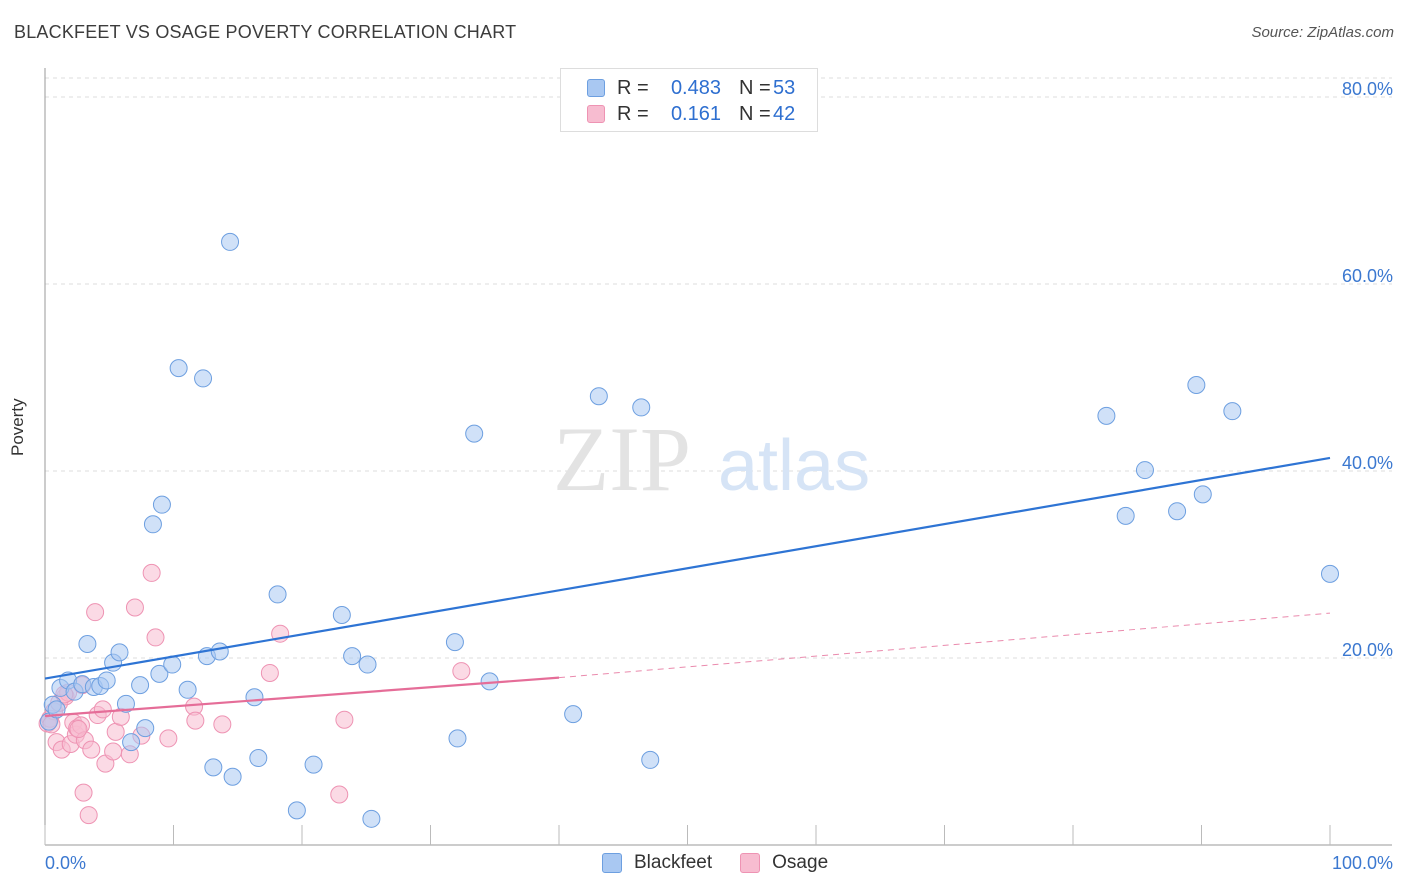 The image size is (1406, 892). I want to click on legend-row-blackfeet: R = 0.483 N = 53, so click(691, 88).